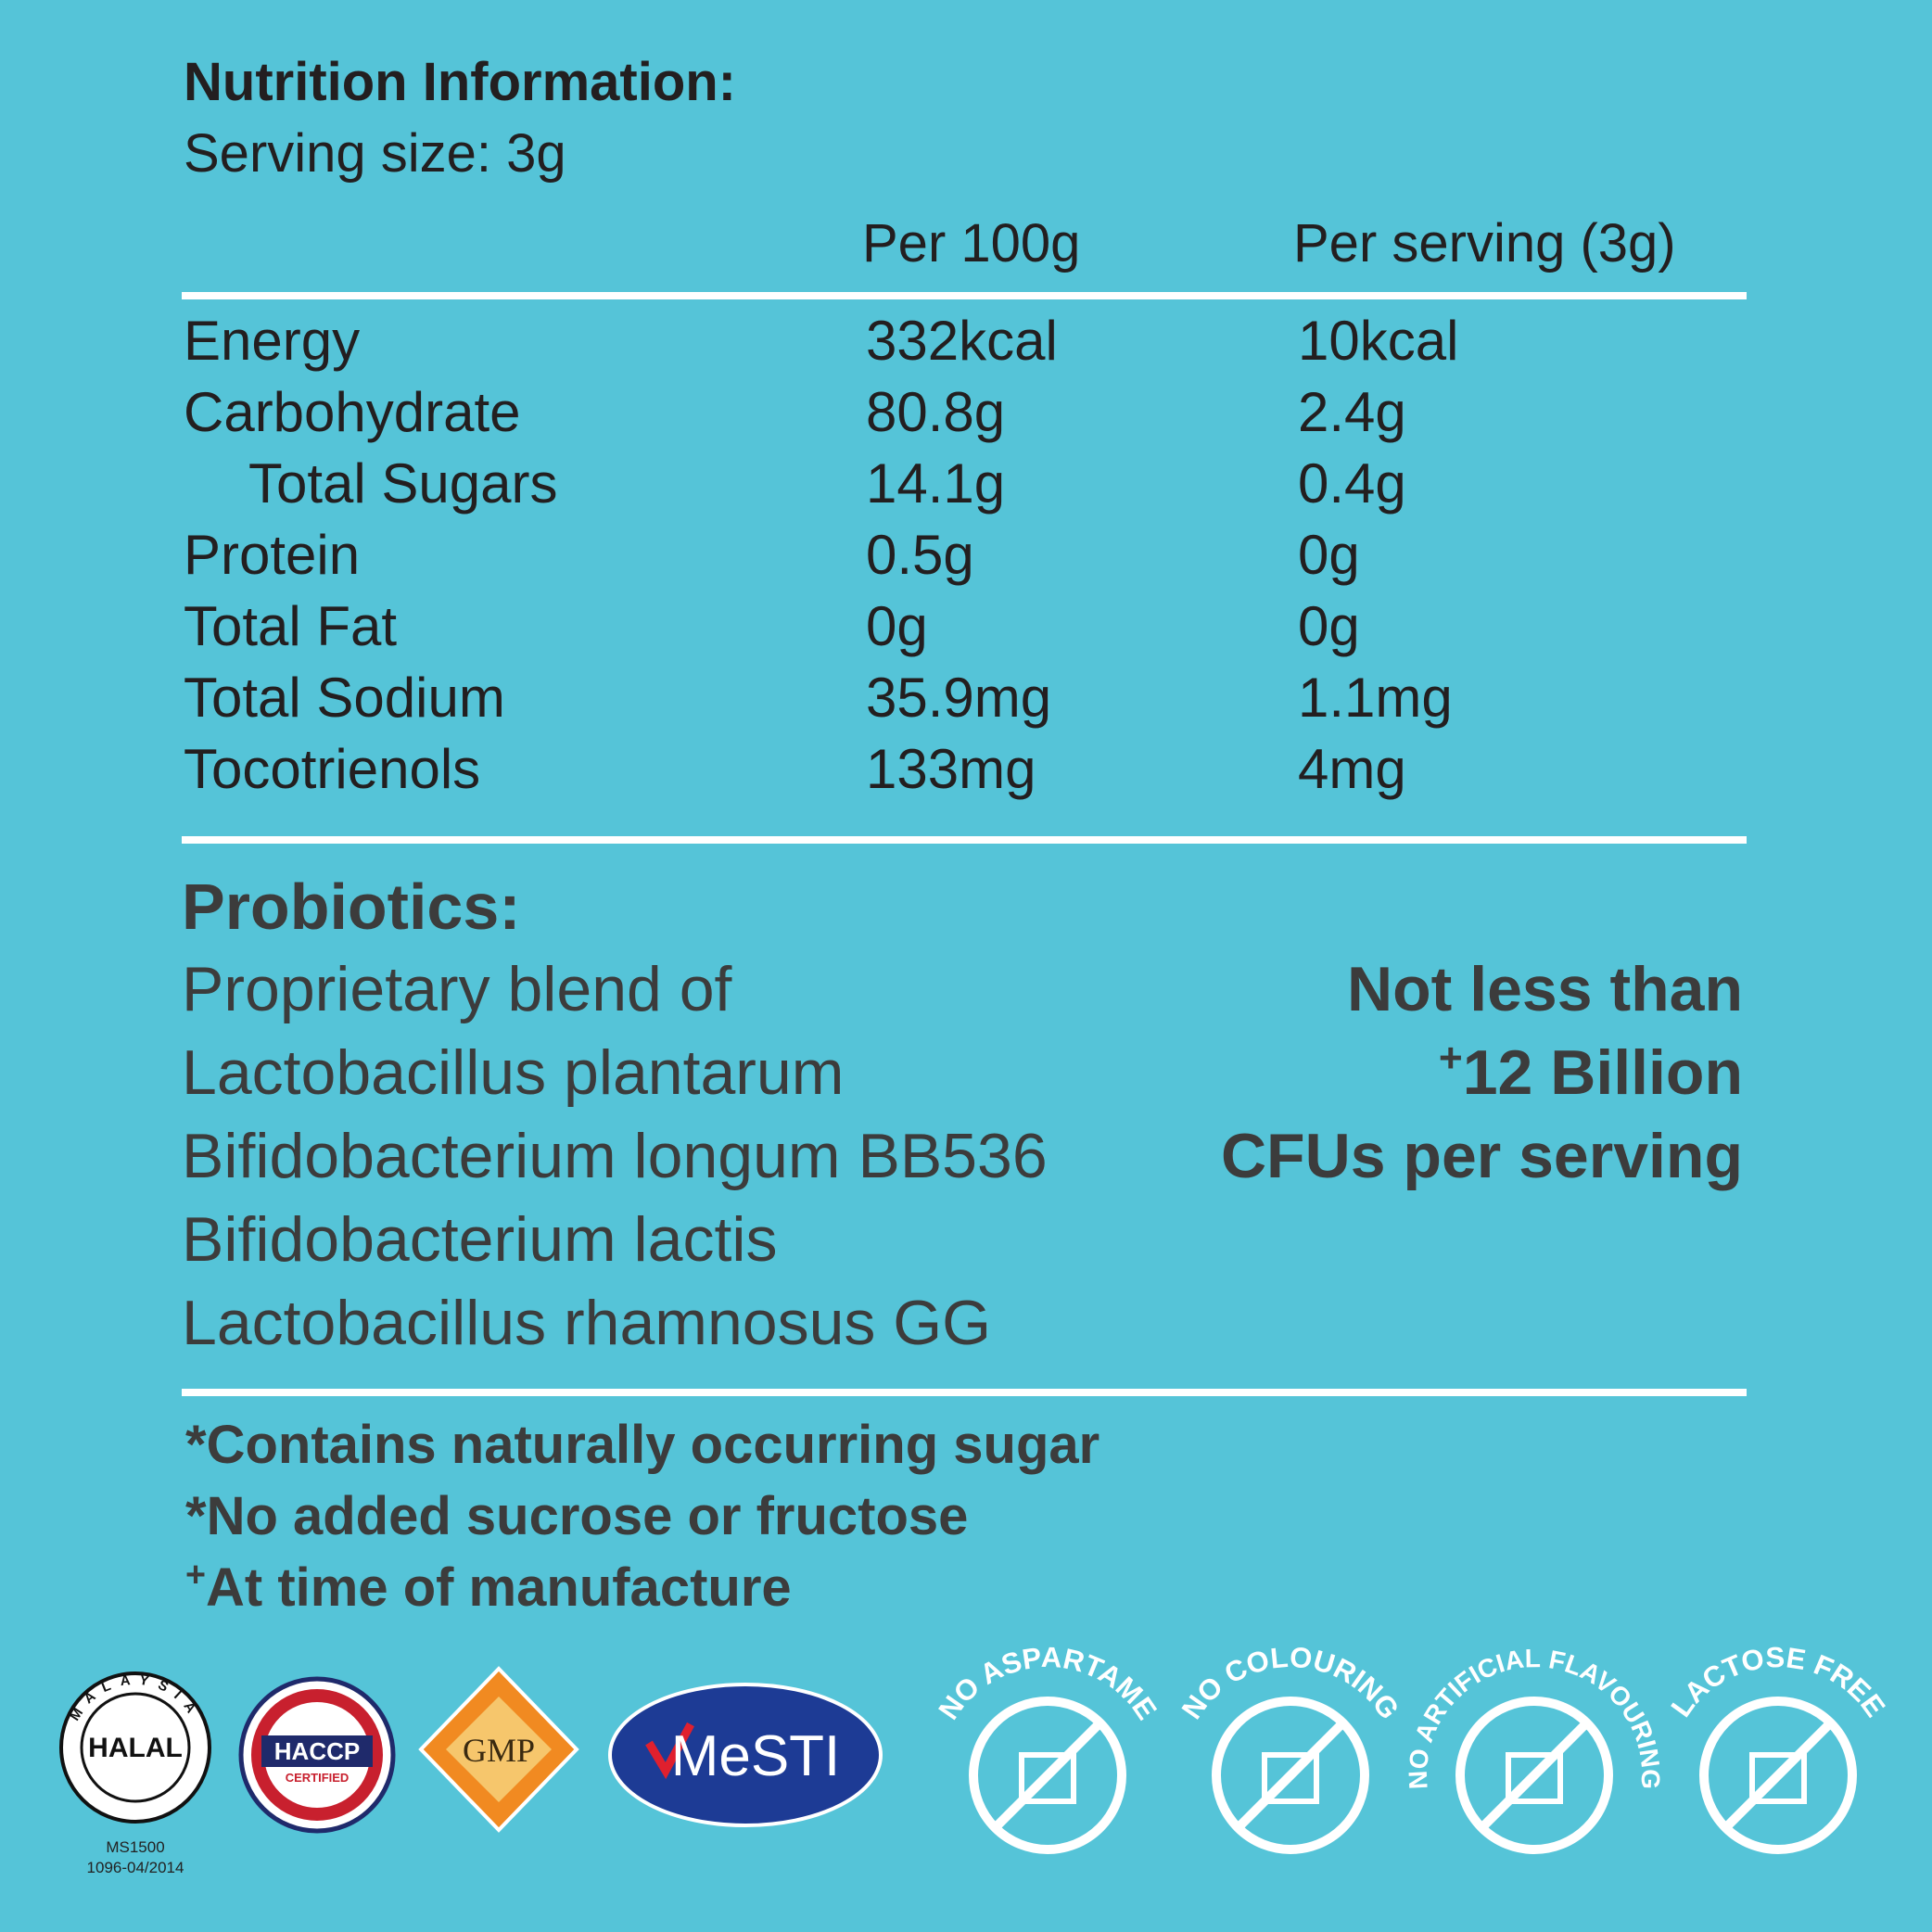 Image resolution: width=1932 pixels, height=1932 pixels. I want to click on per-100g: 332kcal, so click(962, 341).